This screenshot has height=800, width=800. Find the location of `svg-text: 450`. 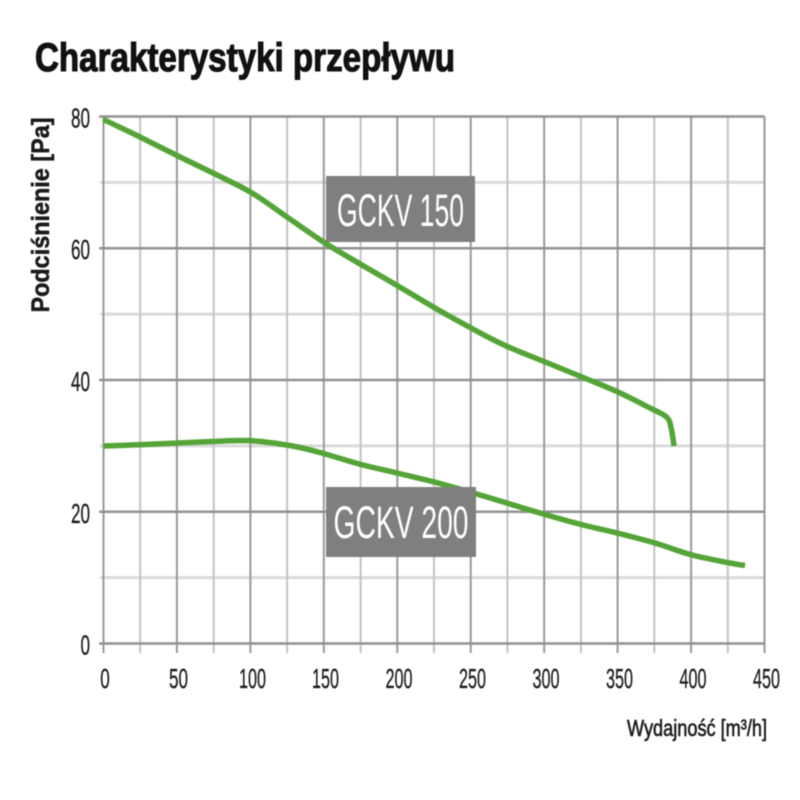

svg-text: 450 is located at coordinates (766, 678).